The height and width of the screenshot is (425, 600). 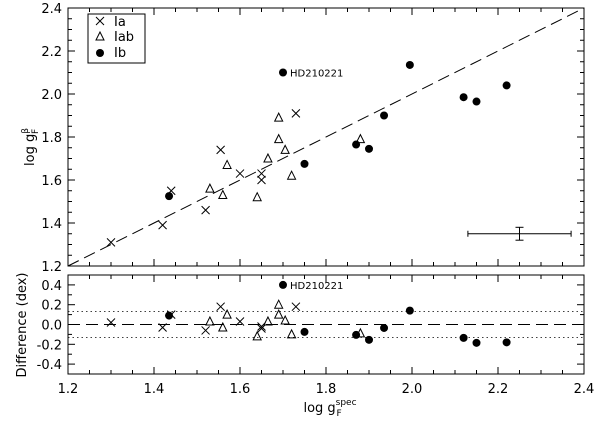 What do you see at coordinates (51, 306) in the screenshot?
I see `bottom-y-tick-label: 0.2` at bounding box center [51, 306].